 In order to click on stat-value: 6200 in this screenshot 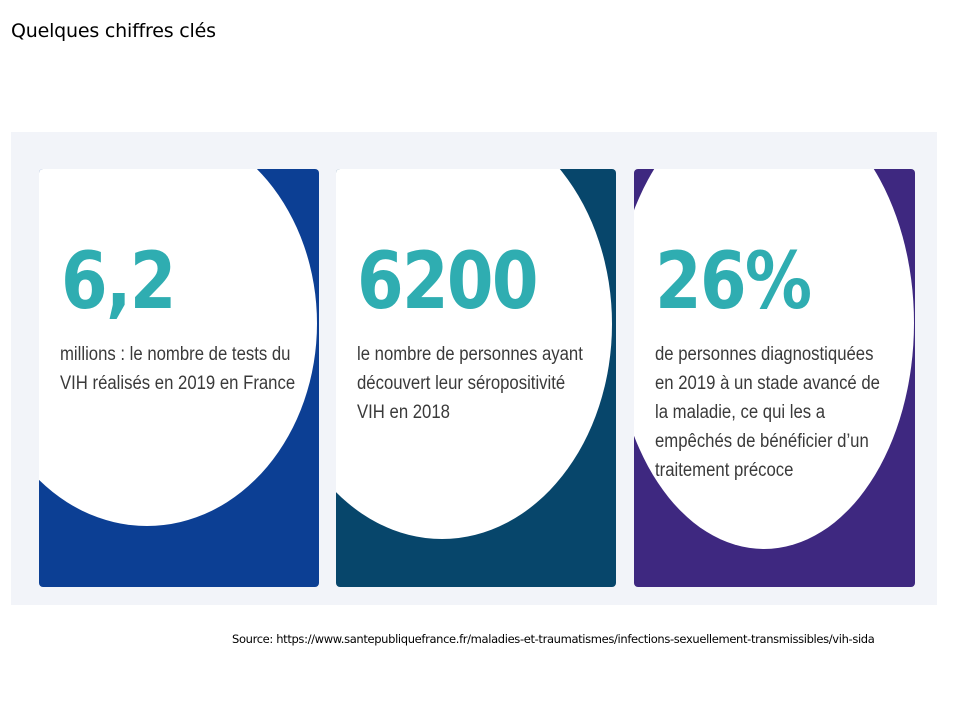, I will do `click(448, 282)`.